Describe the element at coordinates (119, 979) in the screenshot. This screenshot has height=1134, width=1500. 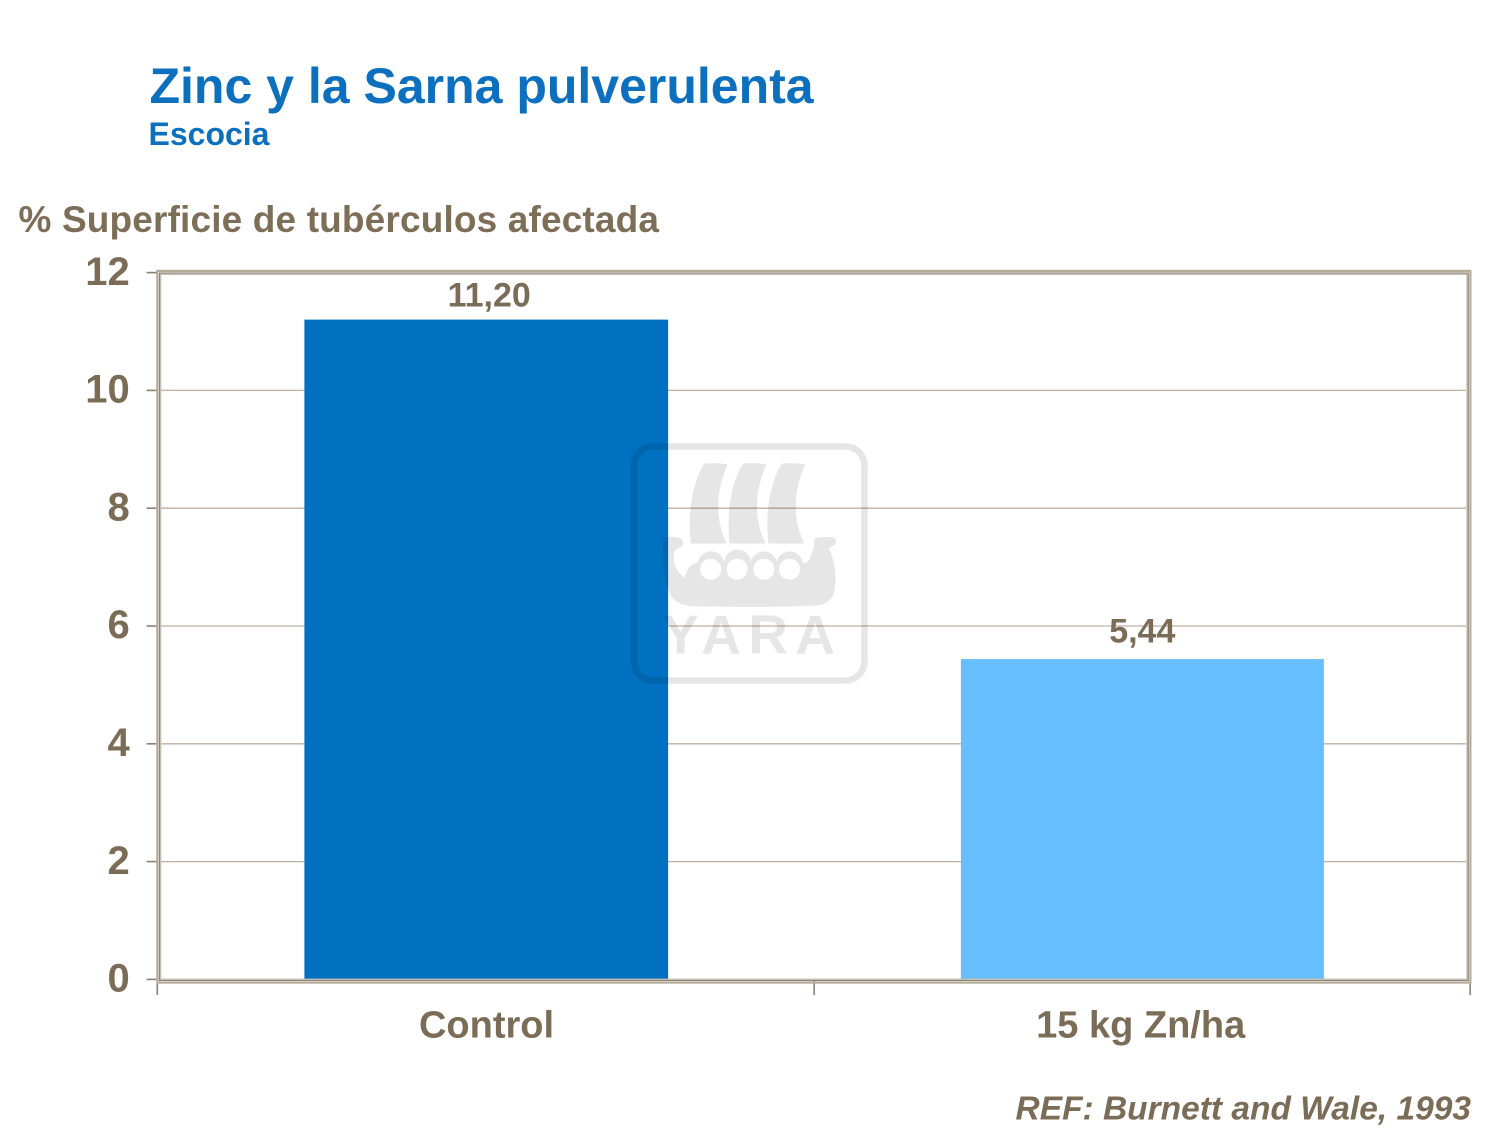
I see `svg-text: 0` at that location.